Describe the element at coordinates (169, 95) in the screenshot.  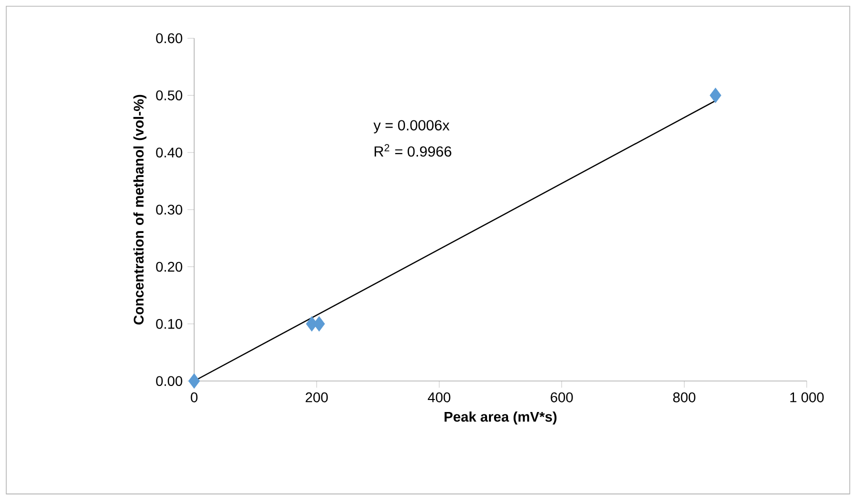
I see `y-tick-label: 0.50` at that location.